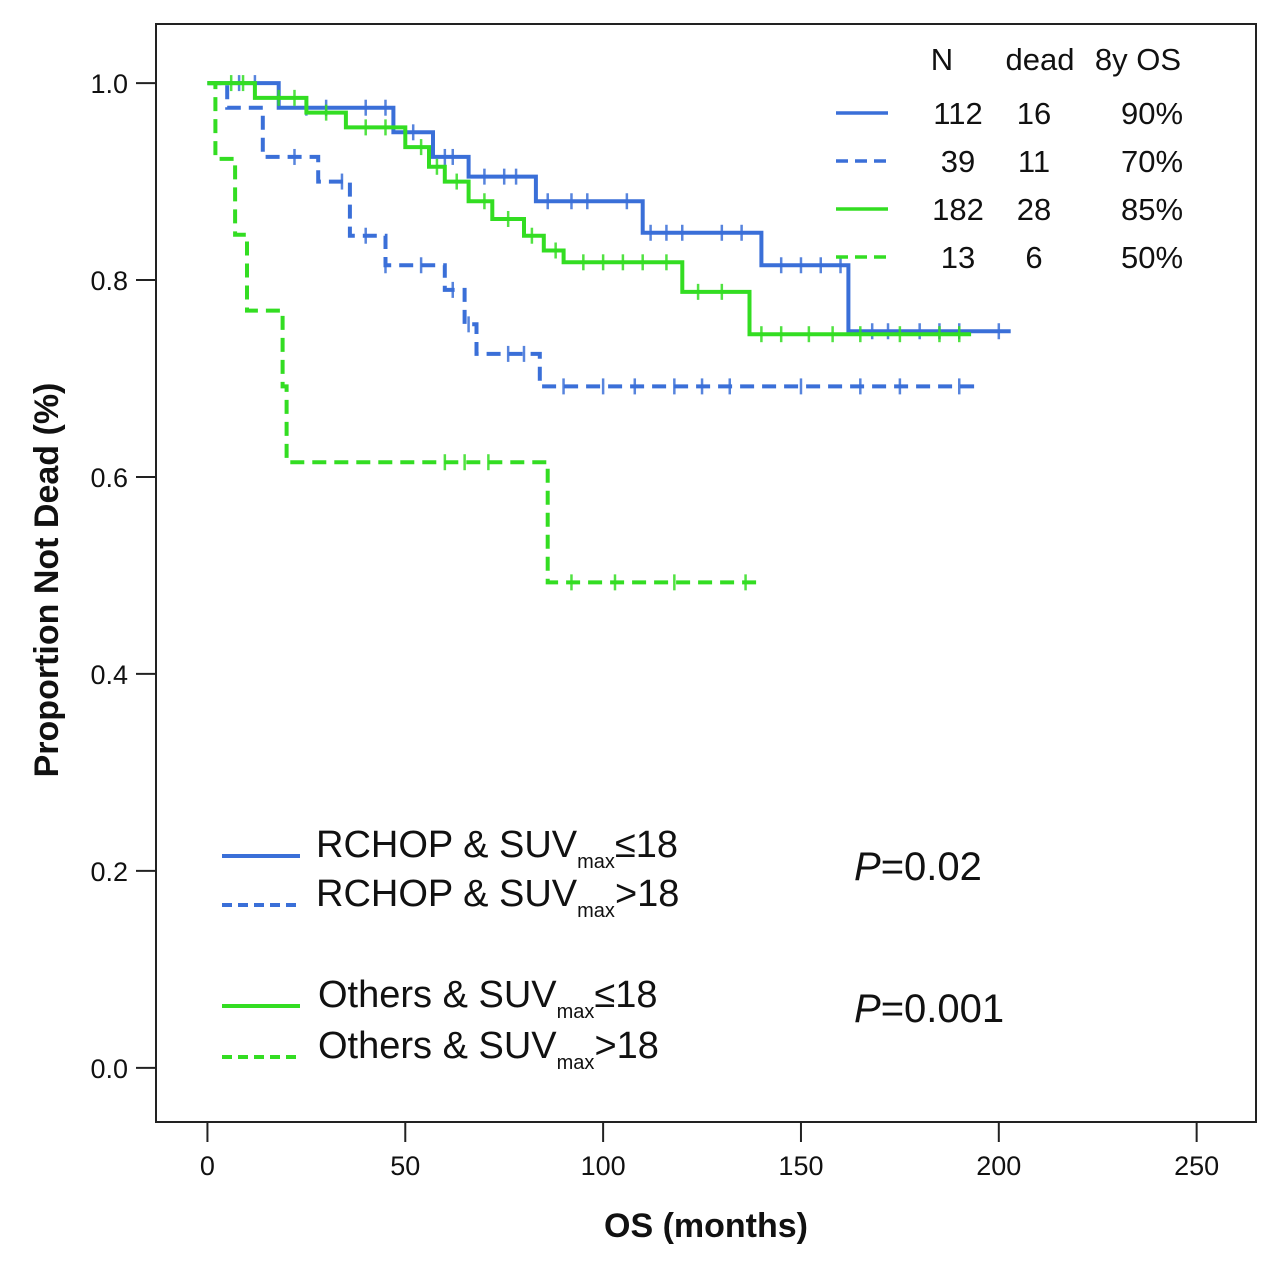  I want to click on x-tick-label: 0, so click(207, 1166).